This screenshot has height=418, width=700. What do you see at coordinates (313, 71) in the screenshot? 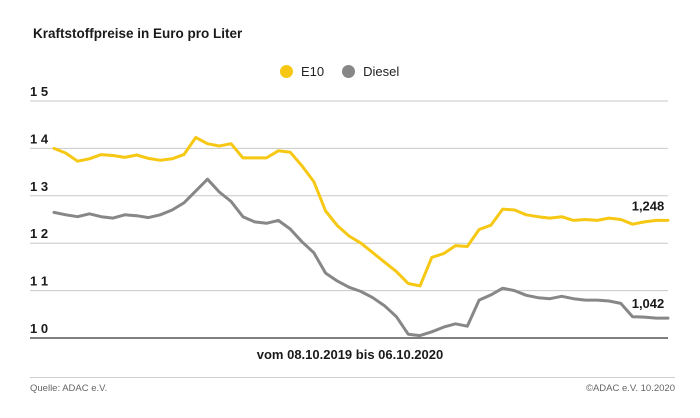
I see `legend-label-e10: E10` at bounding box center [313, 71].